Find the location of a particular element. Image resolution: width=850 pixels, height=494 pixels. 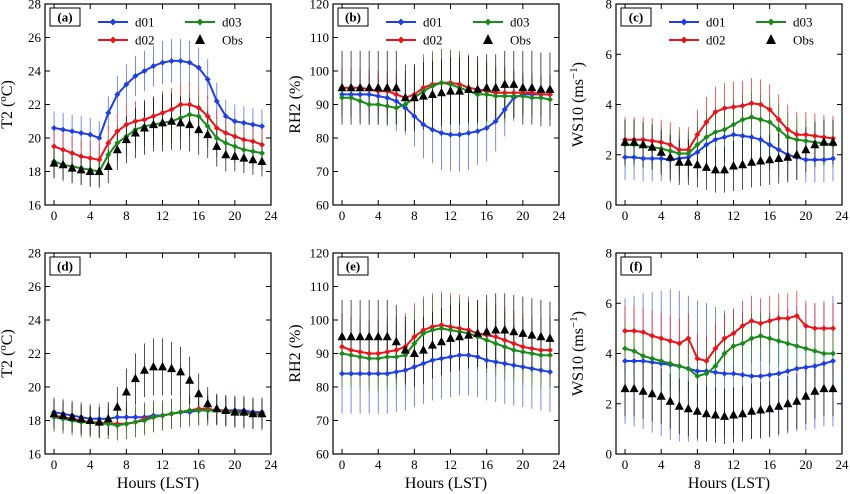

y-tick-label: 0 is located at coordinates (609, 205).